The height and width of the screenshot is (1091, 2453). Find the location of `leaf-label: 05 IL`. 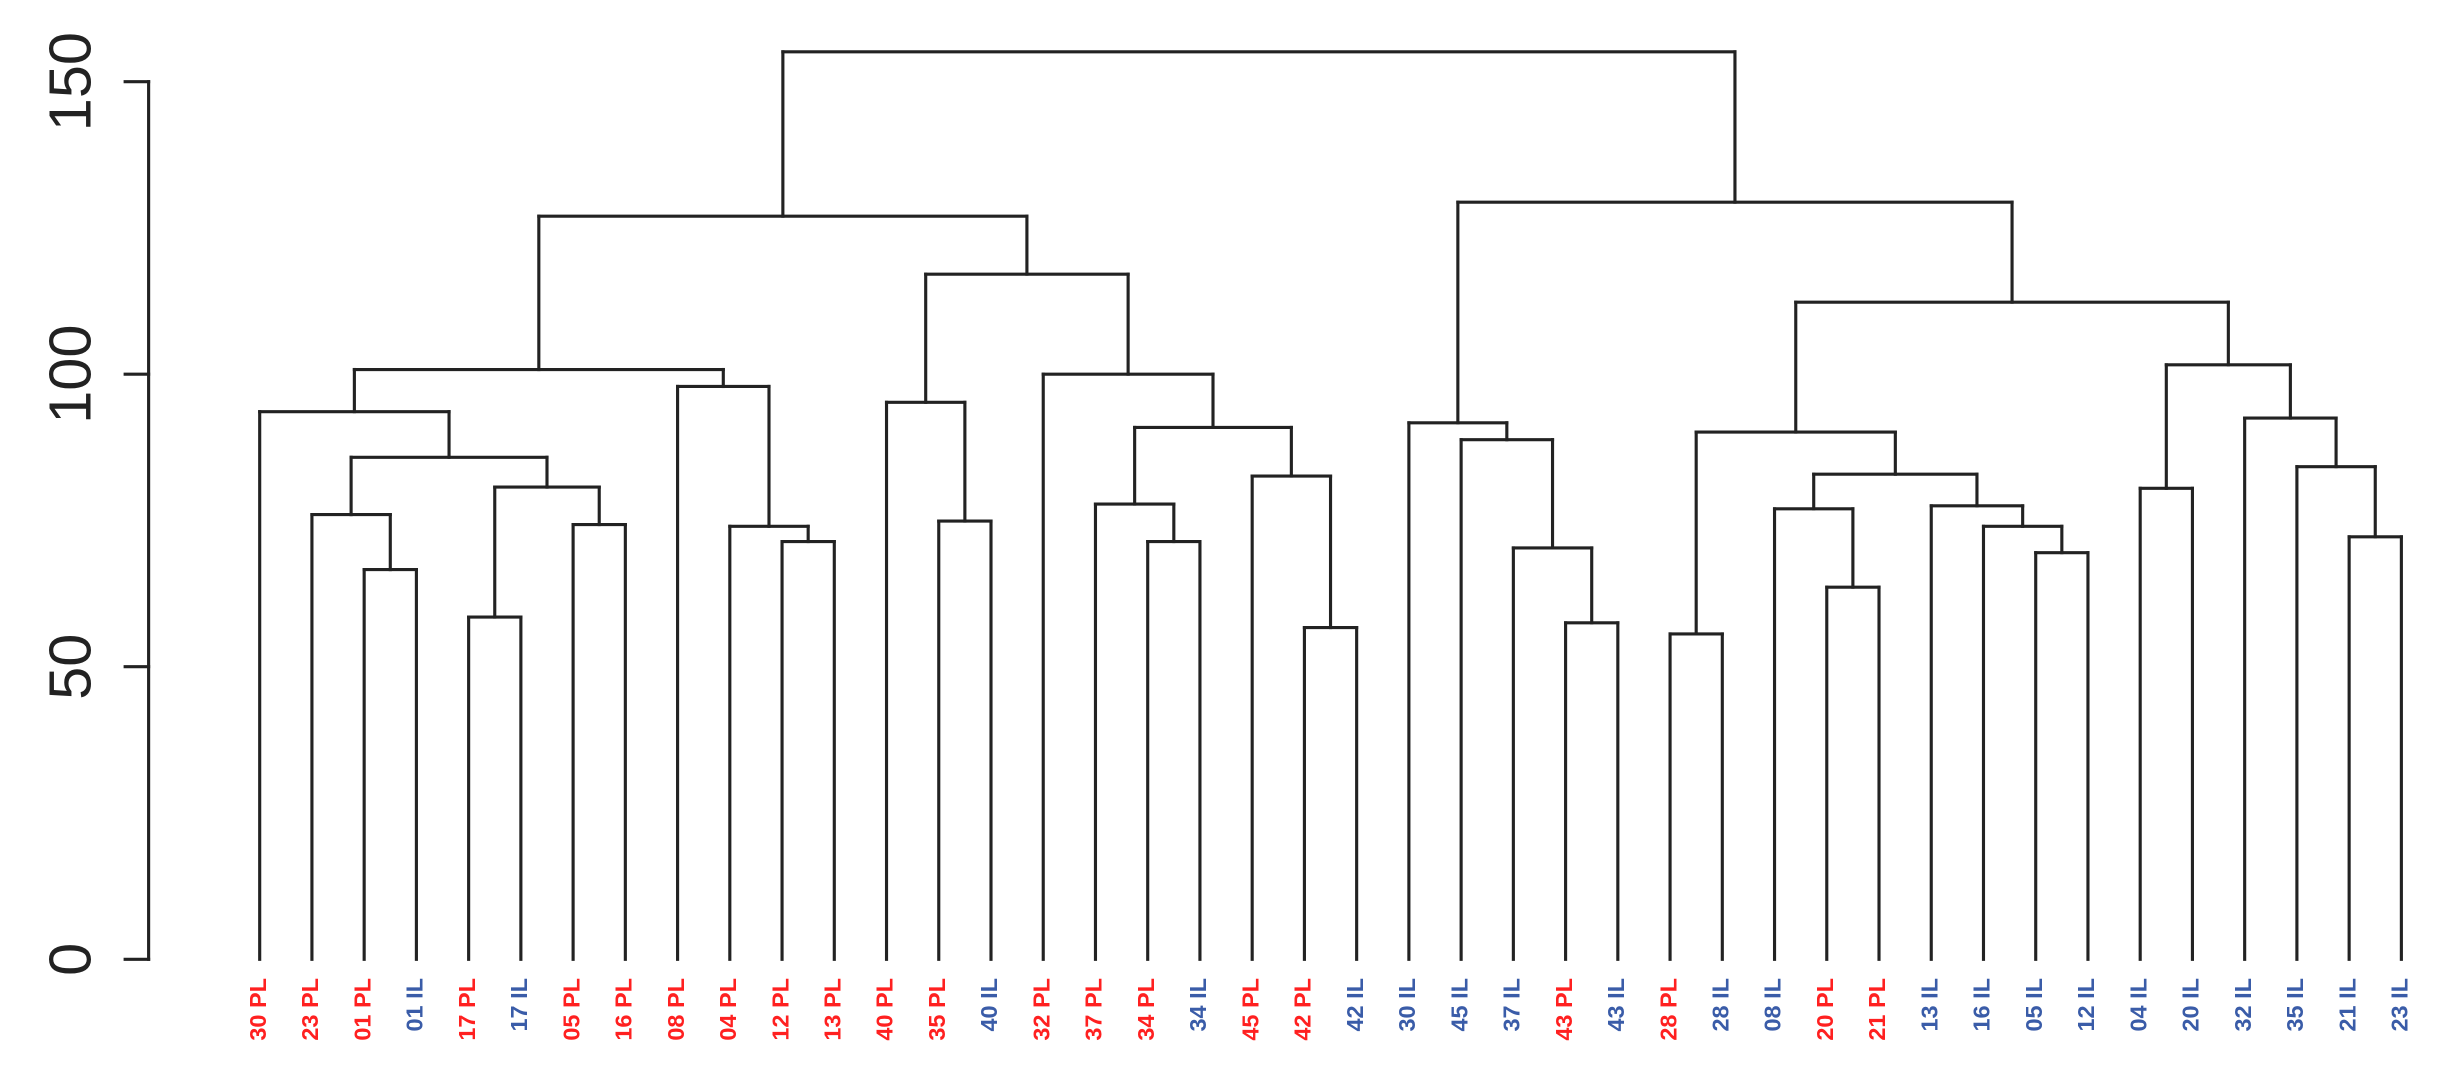

leaf-label: 05 IL is located at coordinates (2034, 1004).